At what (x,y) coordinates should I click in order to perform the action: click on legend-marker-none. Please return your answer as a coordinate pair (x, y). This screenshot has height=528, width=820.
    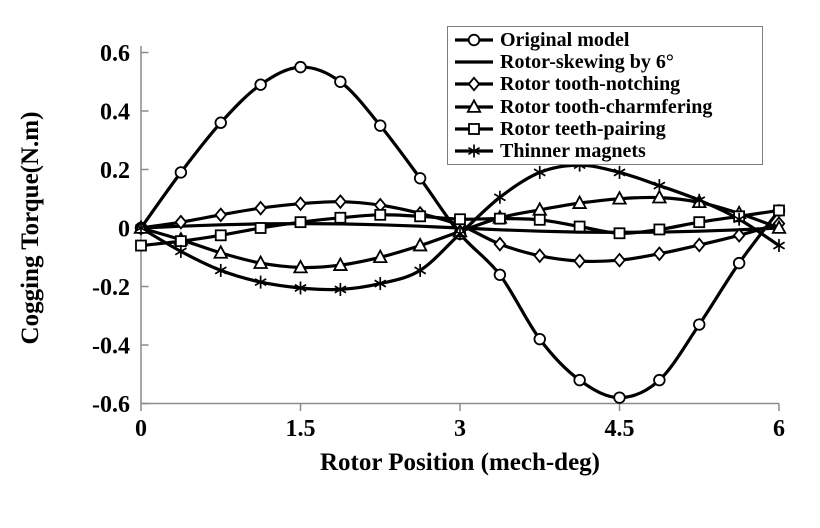
    Looking at the image, I should click on (474, 62).